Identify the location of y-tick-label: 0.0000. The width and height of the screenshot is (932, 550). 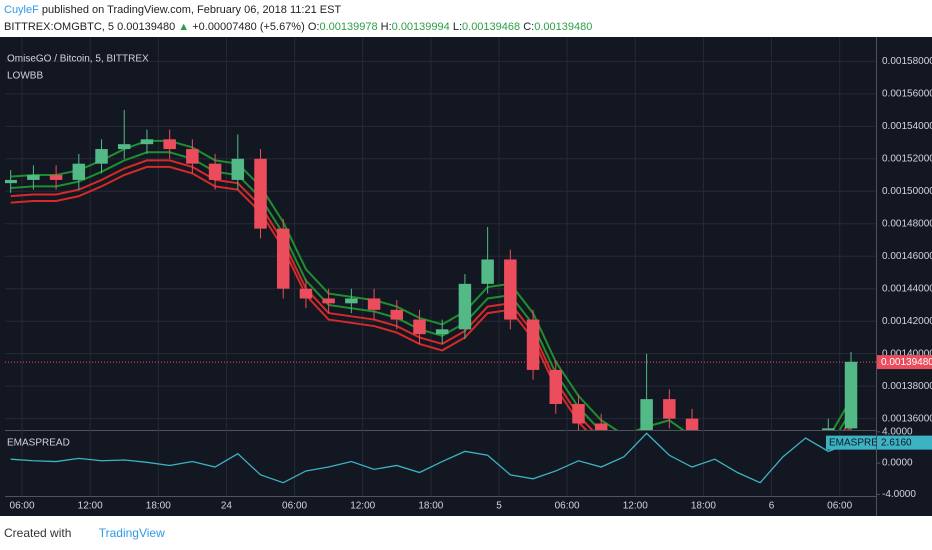
(897, 463).